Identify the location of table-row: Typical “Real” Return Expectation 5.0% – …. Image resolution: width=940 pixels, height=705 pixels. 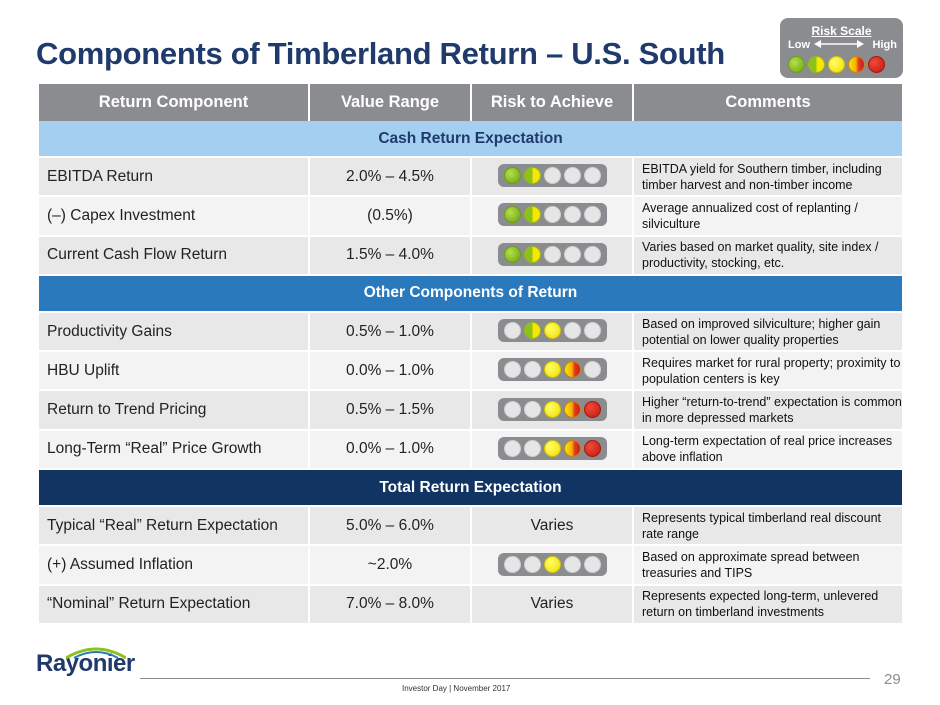
(470, 527).